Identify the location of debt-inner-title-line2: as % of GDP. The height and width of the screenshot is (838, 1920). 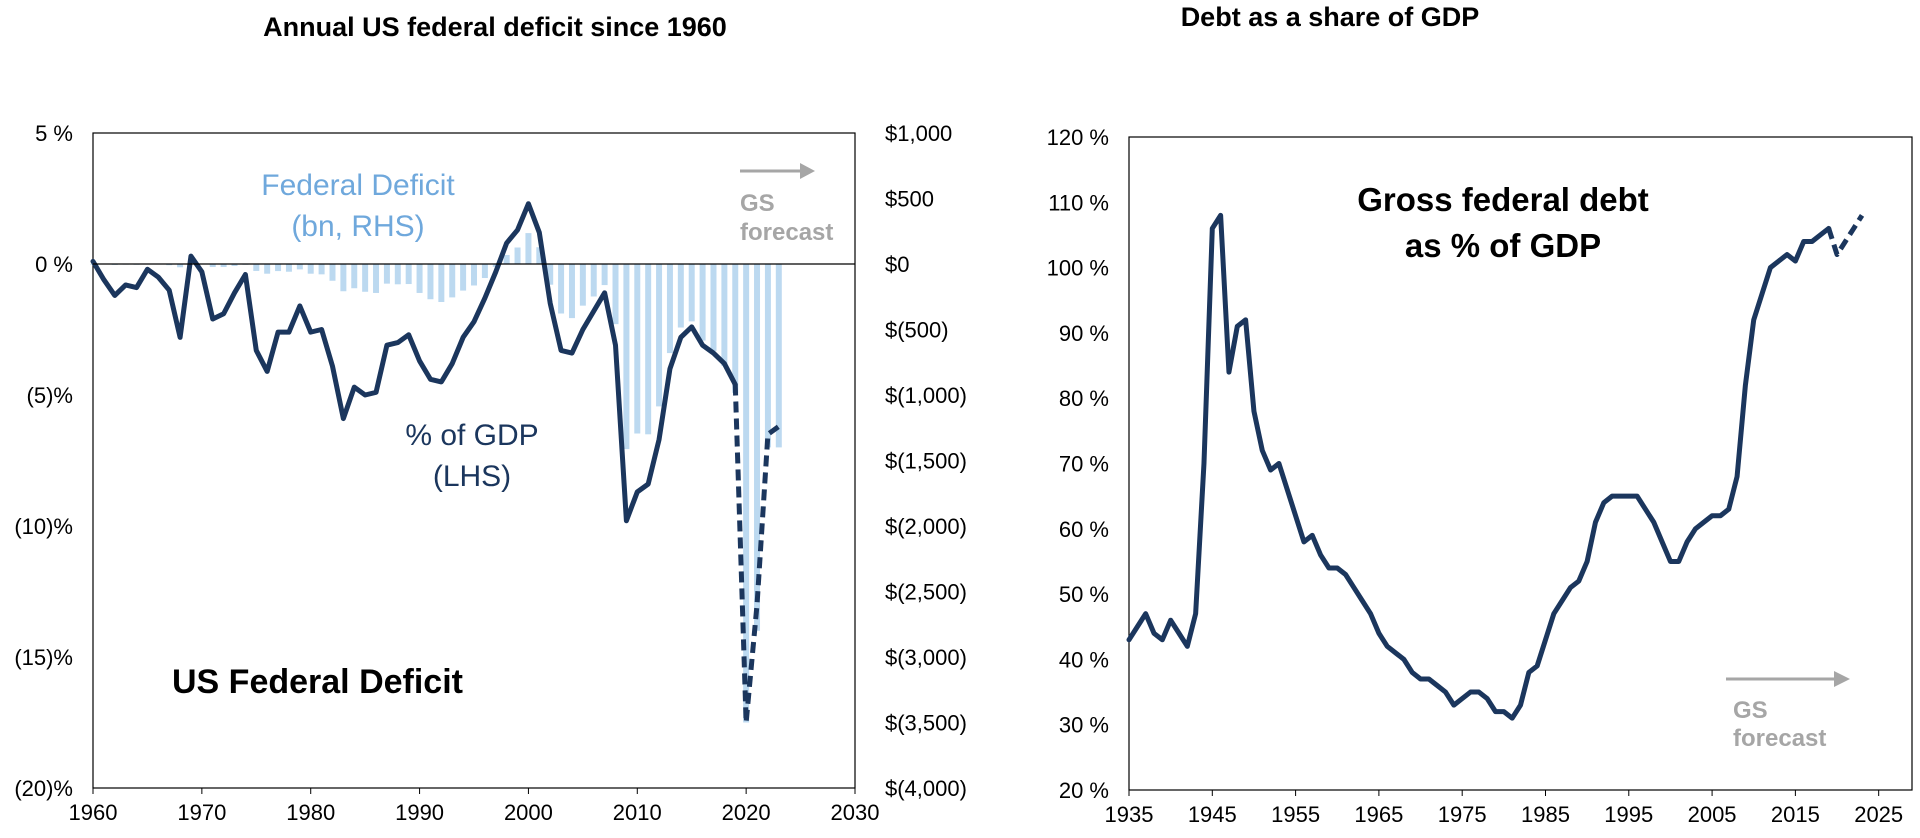
(1503, 245).